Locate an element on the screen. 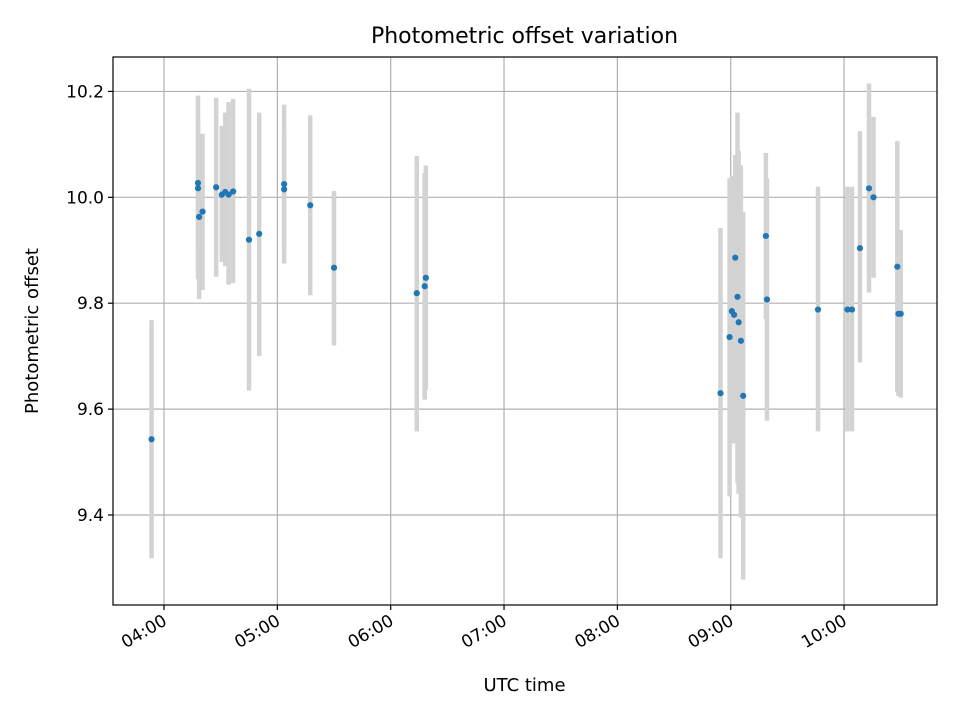 Image resolution: width=960 pixels, height=720 pixels. y-tick-label-4: 10.2 is located at coordinates (85, 92).